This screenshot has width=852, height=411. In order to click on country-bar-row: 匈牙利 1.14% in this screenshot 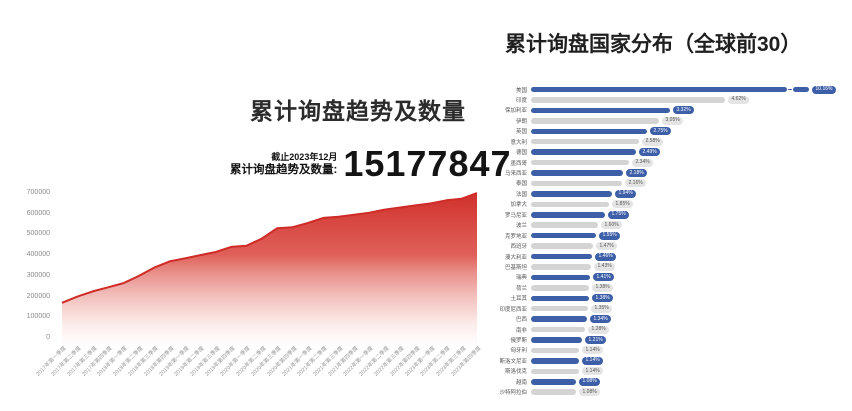, I will do `click(669, 350)`.